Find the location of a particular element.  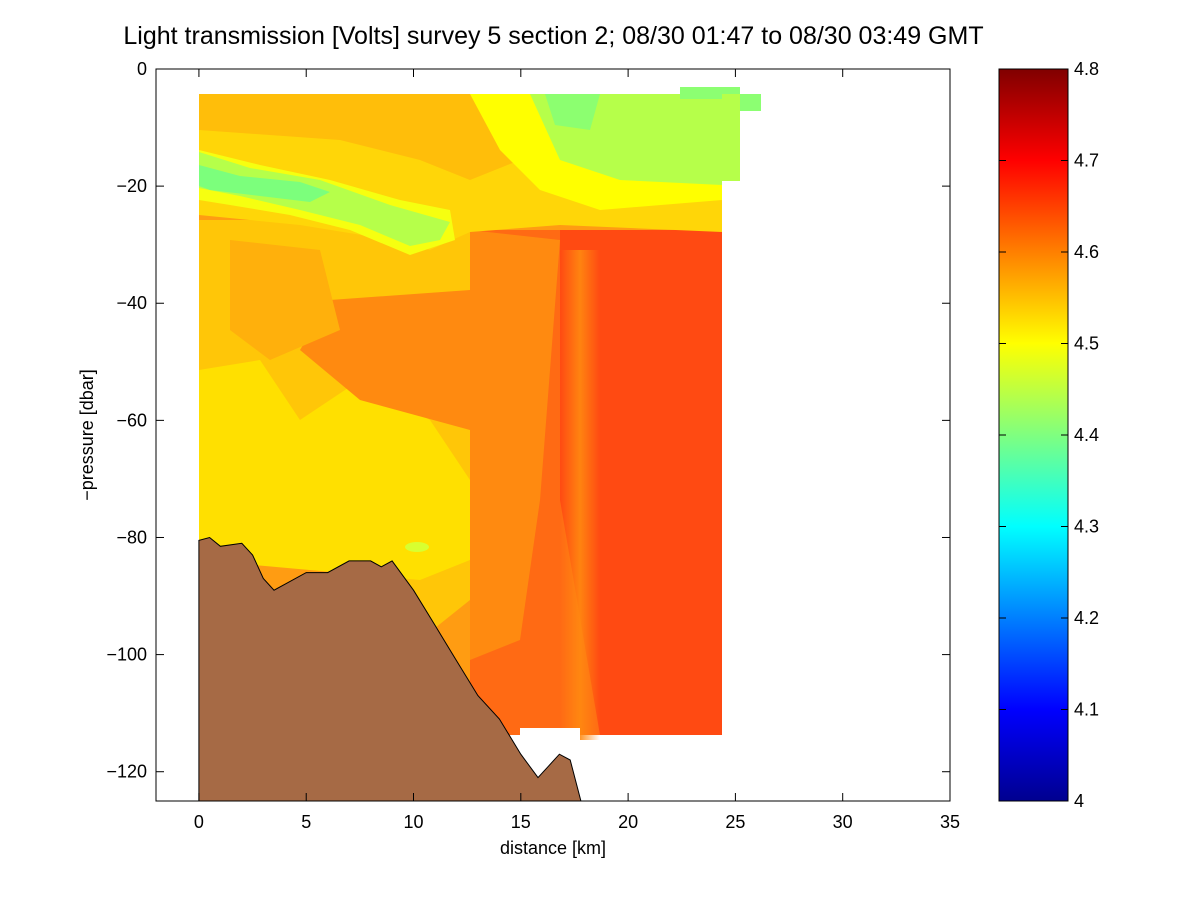

y-tick-label: −120 is located at coordinates (126, 772).